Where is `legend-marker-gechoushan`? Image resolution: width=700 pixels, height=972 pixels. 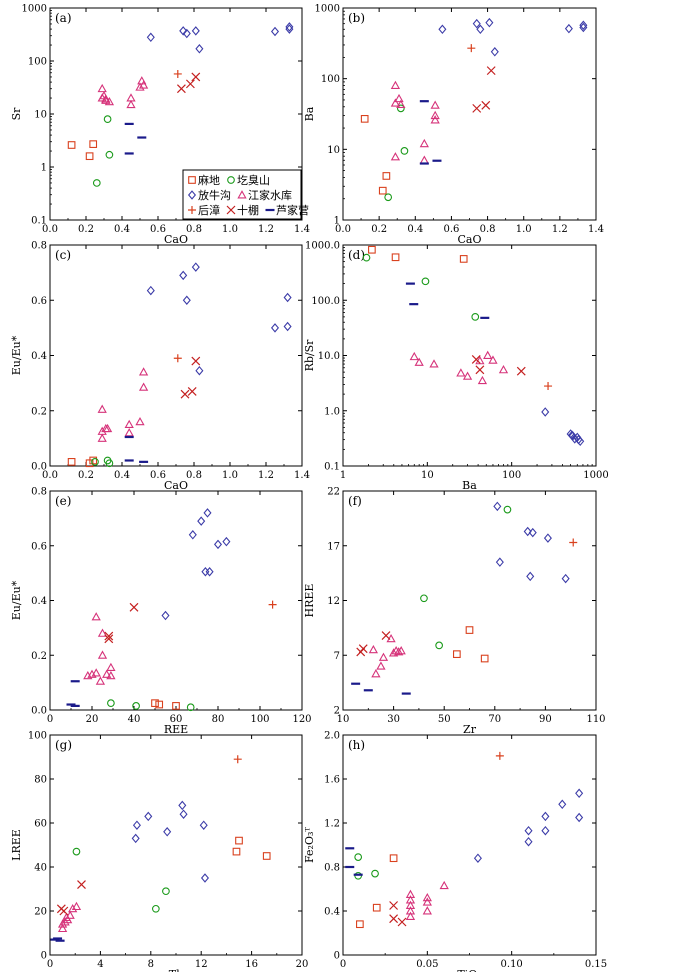
legend-marker-gechoushan is located at coordinates (231, 180).